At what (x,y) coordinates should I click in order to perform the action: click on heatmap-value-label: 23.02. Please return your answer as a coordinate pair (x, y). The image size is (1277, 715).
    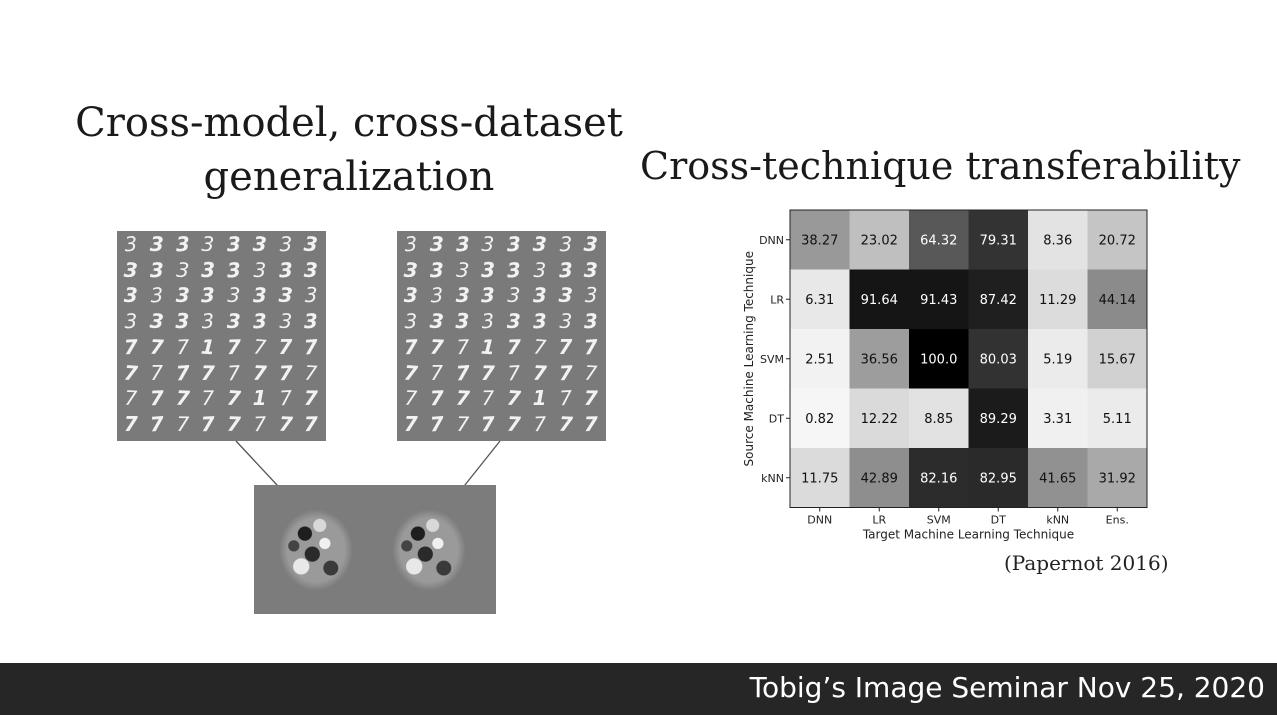
    Looking at the image, I should click on (879, 240).